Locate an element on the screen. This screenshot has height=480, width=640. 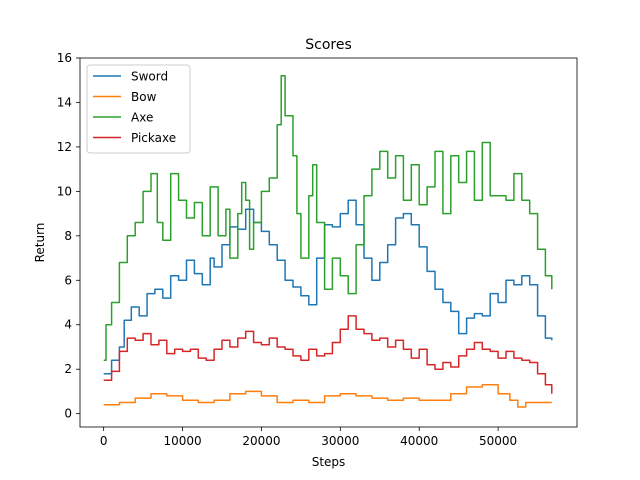
y-tick-label: 16 is located at coordinates (64, 58).